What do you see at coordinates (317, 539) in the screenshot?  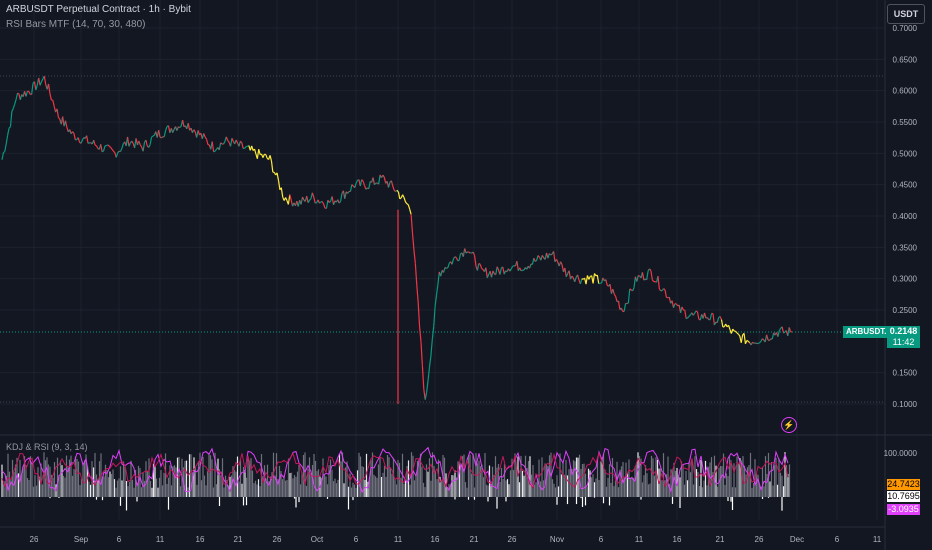 I see `time-tick-label: Oct` at bounding box center [317, 539].